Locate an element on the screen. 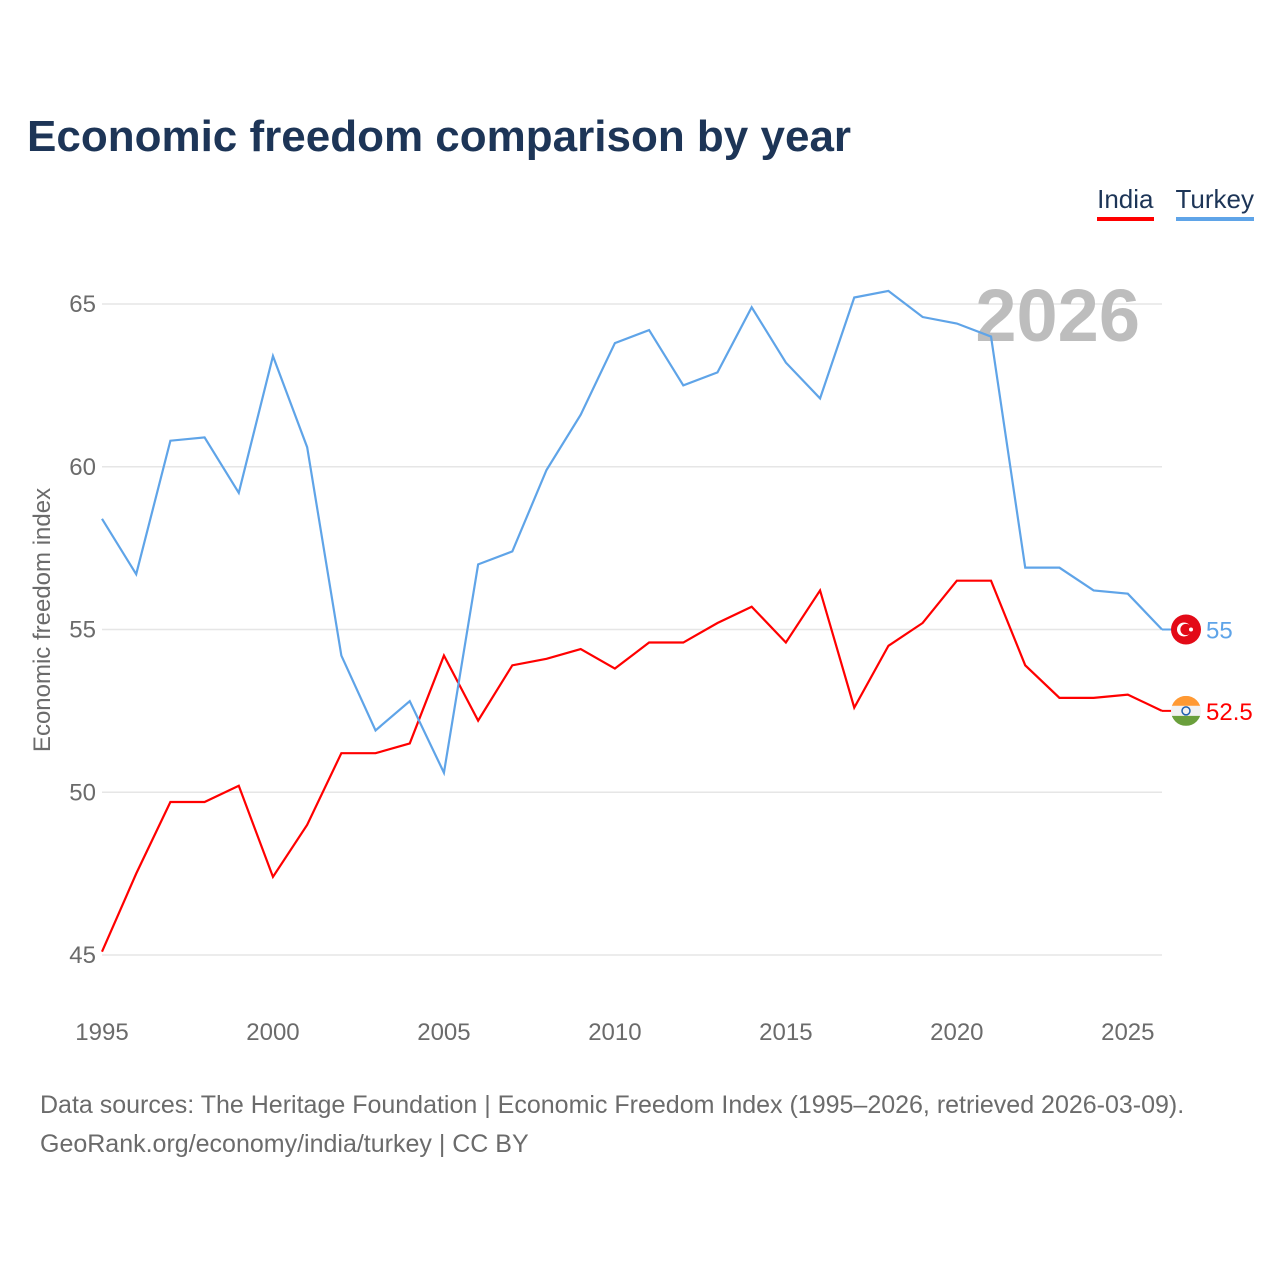 Image resolution: width=1280 pixels, height=1280 pixels. legend-item-india: India is located at coordinates (1125, 202).